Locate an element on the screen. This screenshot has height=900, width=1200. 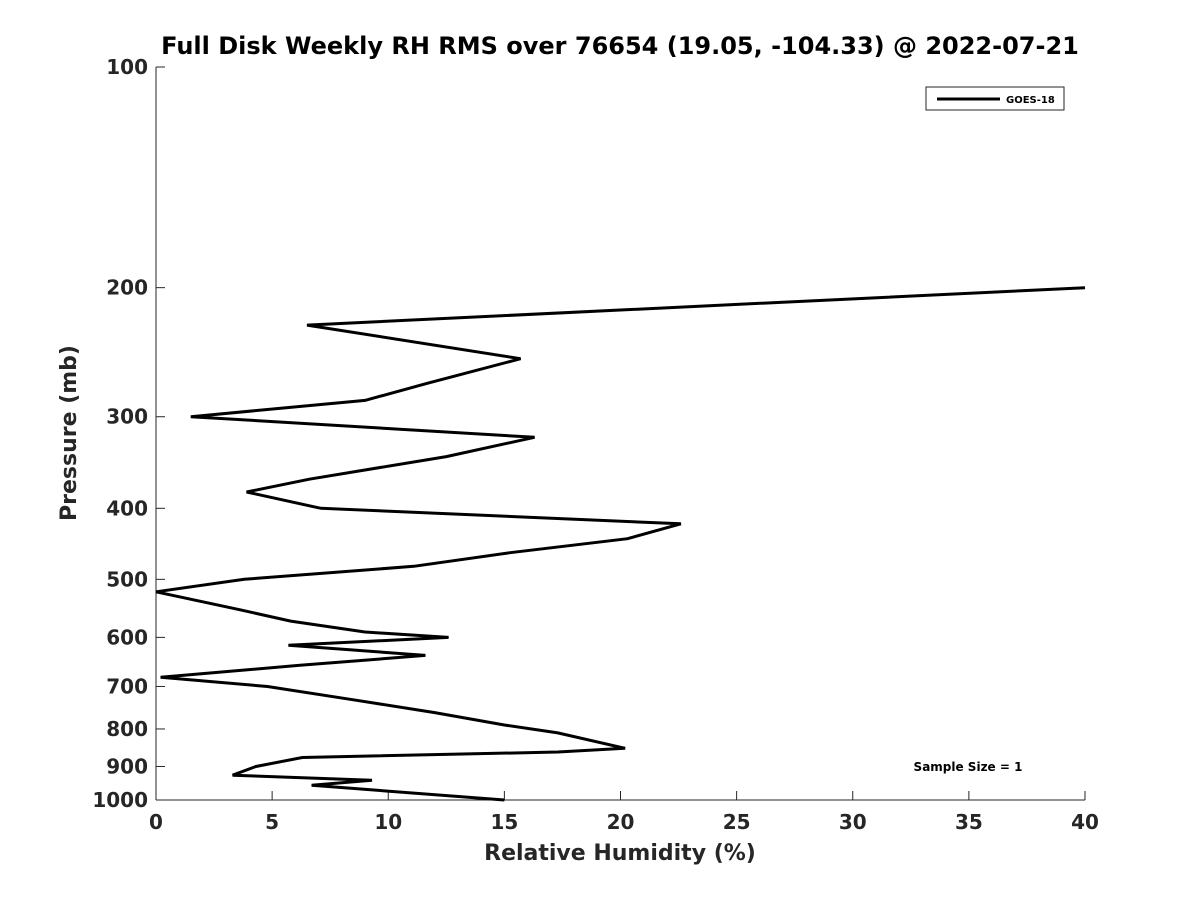
sample-size-annotation: Sample Size = 1 is located at coordinates (968, 767).